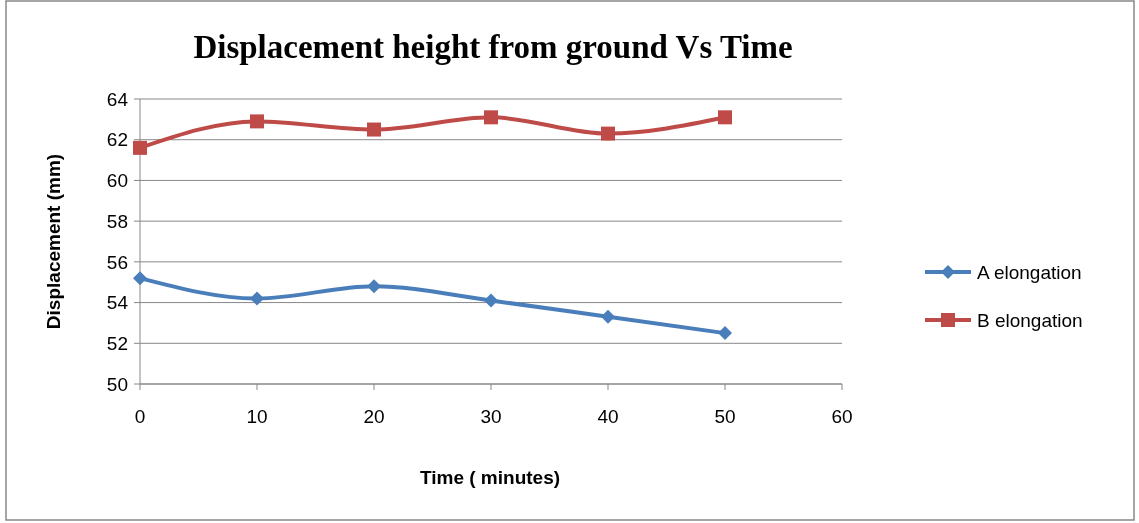 The image size is (1139, 523). What do you see at coordinates (117, 384) in the screenshot?
I see `y-tick-label: 50` at bounding box center [117, 384].